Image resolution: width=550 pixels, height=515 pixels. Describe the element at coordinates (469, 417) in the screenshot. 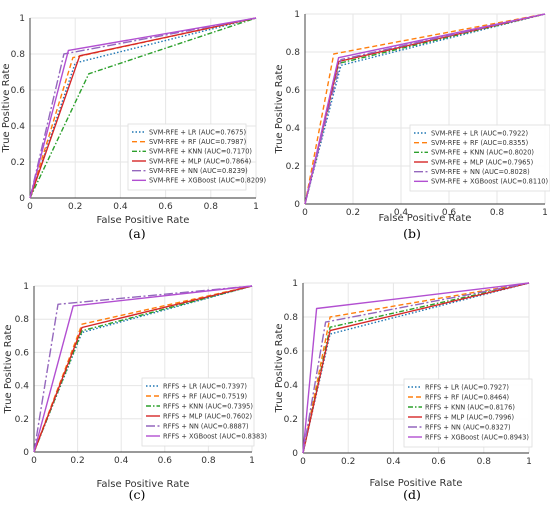

I see `legend-entry: RFFS + MLP (AUC=0.7996)` at that location.